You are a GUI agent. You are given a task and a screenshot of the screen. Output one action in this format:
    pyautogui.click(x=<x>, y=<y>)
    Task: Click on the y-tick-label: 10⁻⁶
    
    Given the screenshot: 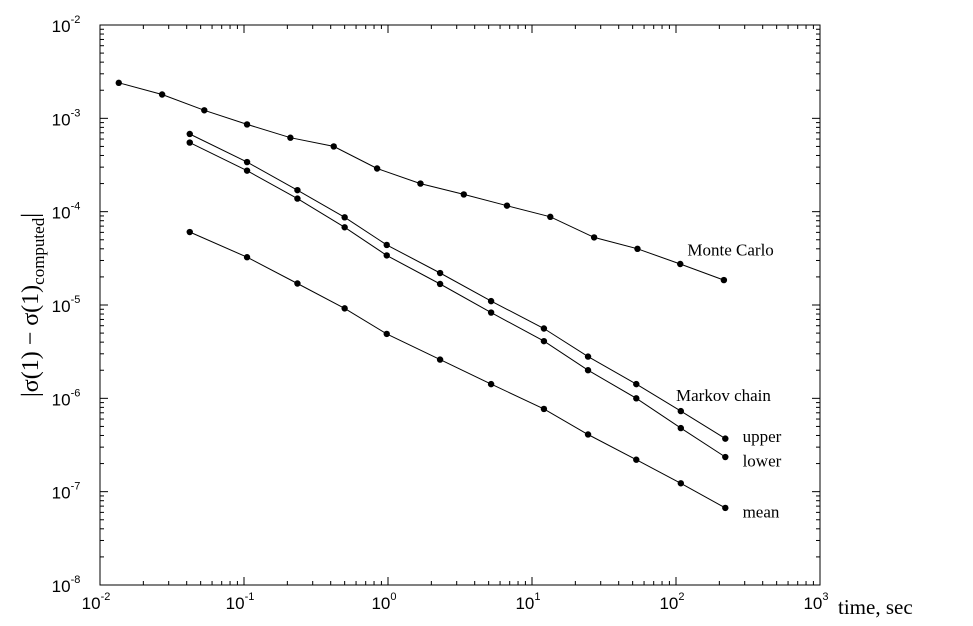 What is the action you would take?
    pyautogui.click(x=66, y=398)
    